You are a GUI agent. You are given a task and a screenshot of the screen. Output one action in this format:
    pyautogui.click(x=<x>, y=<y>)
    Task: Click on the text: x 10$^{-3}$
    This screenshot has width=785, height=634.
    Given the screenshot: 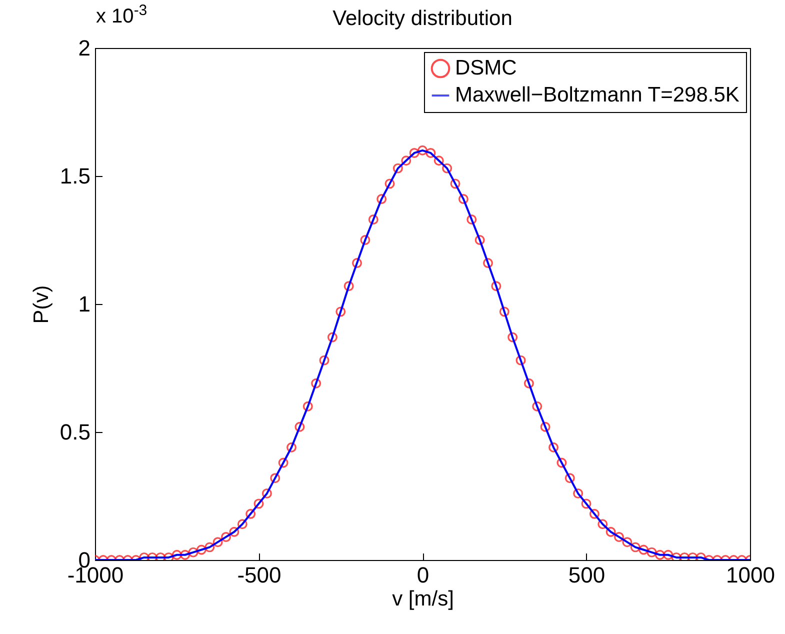 What is the action you would take?
    pyautogui.click(x=122, y=15)
    